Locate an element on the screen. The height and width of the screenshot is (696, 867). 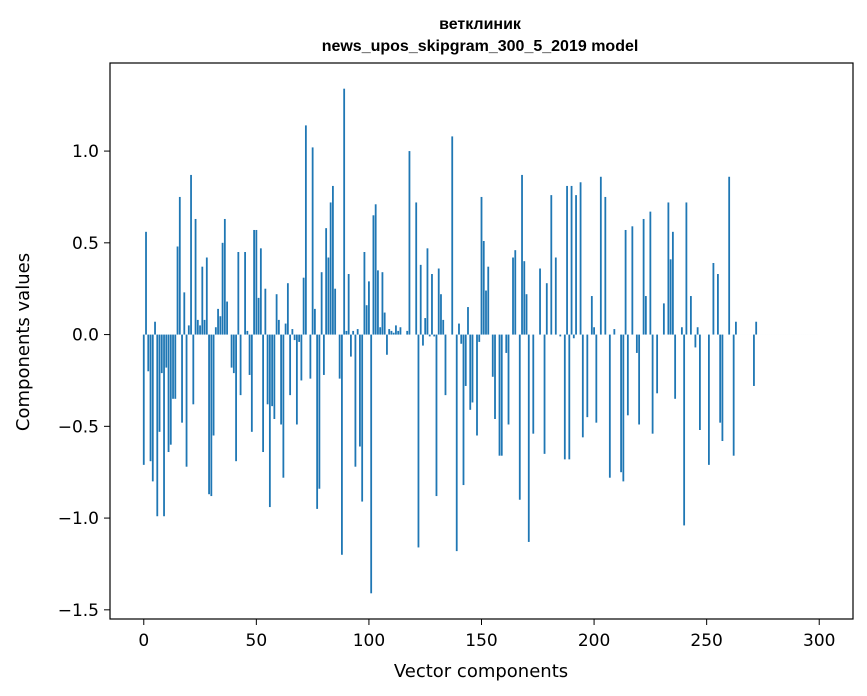
chart-title-line1: ветклиник is located at coordinates (480, 24).